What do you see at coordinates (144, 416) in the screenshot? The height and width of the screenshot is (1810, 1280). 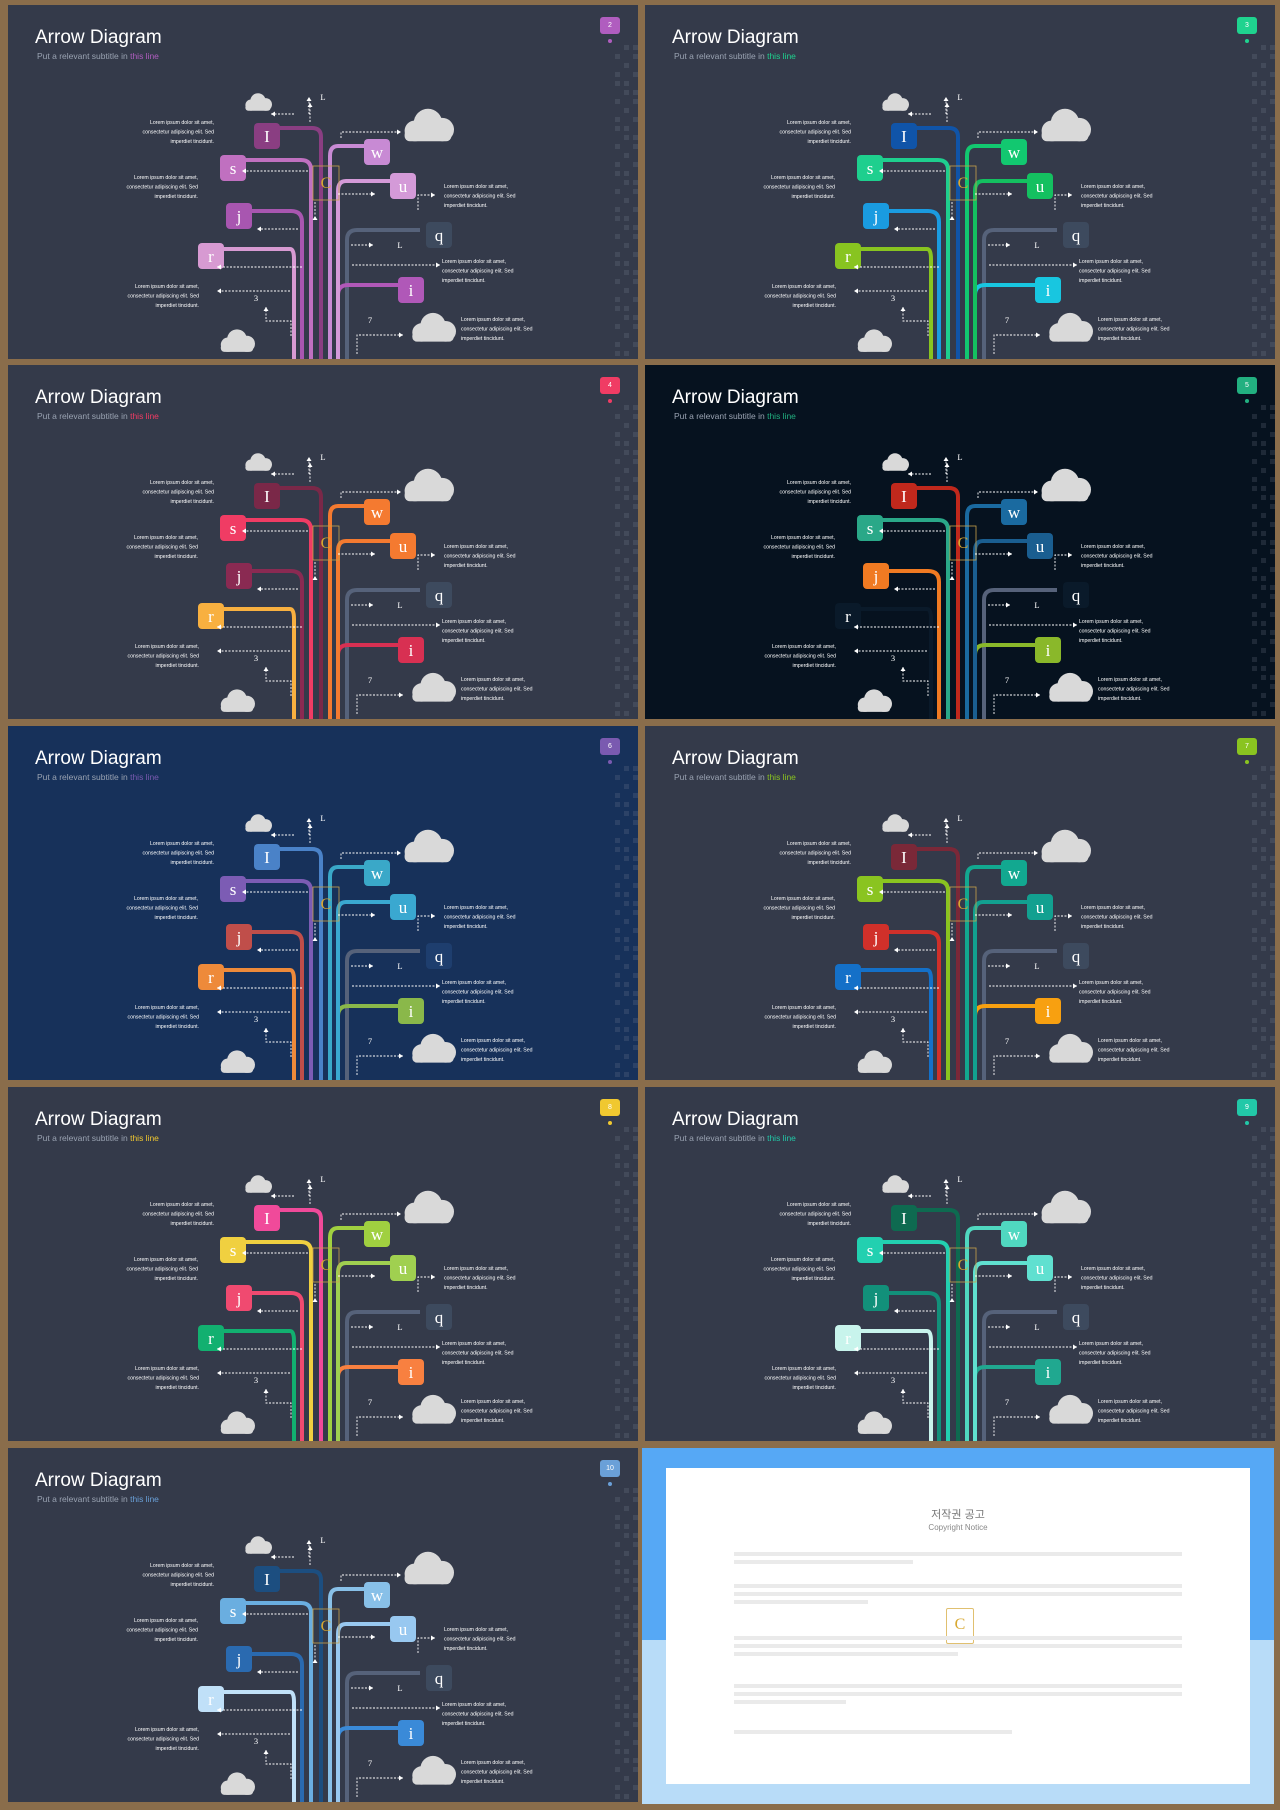 I see `subtitle-highlight: this line` at bounding box center [144, 416].